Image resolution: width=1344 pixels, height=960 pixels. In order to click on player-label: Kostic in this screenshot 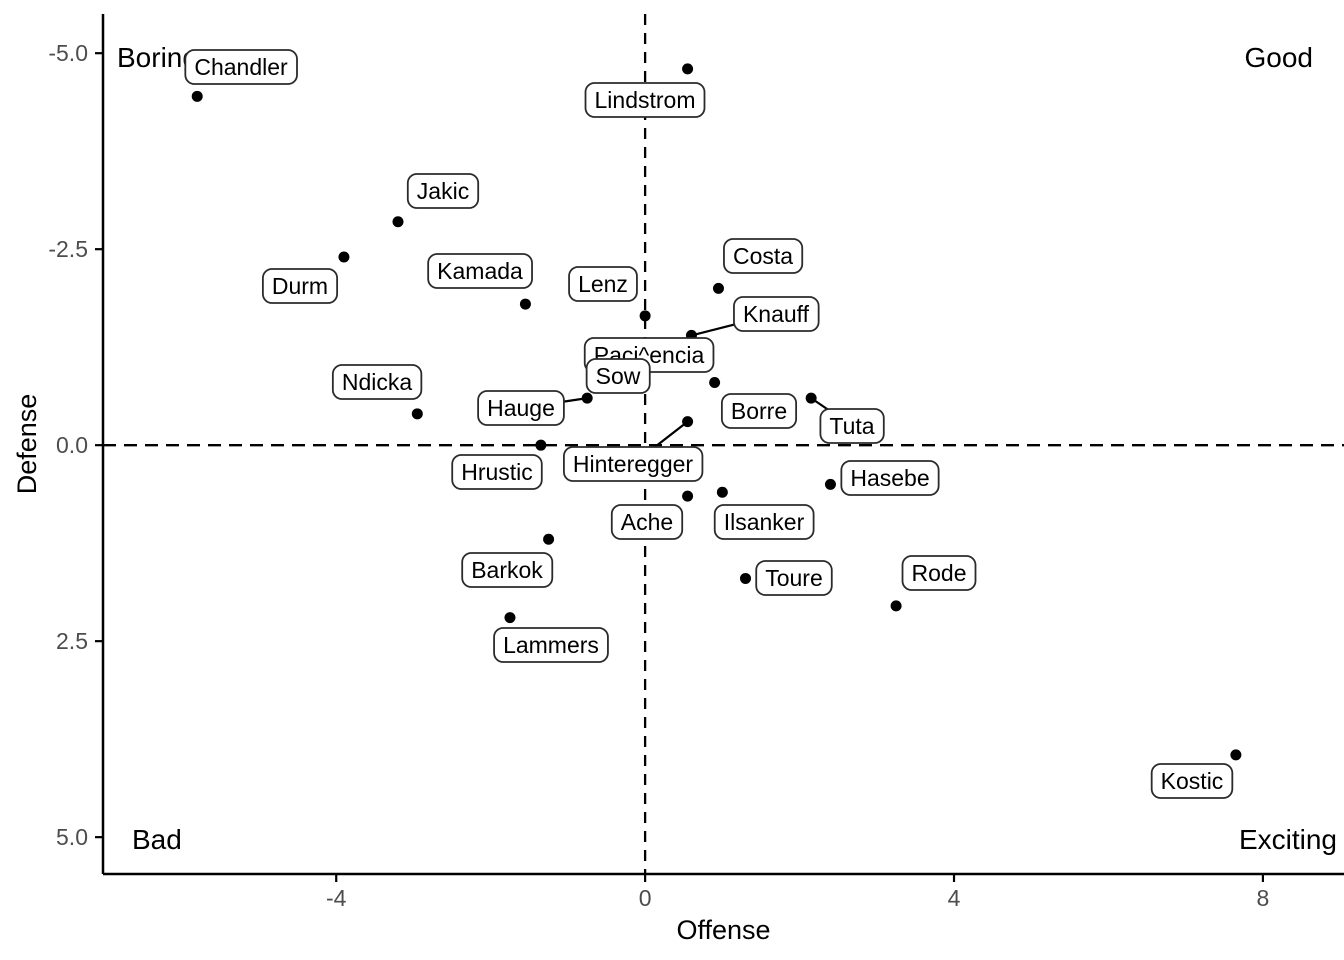, I will do `click(1192, 781)`.